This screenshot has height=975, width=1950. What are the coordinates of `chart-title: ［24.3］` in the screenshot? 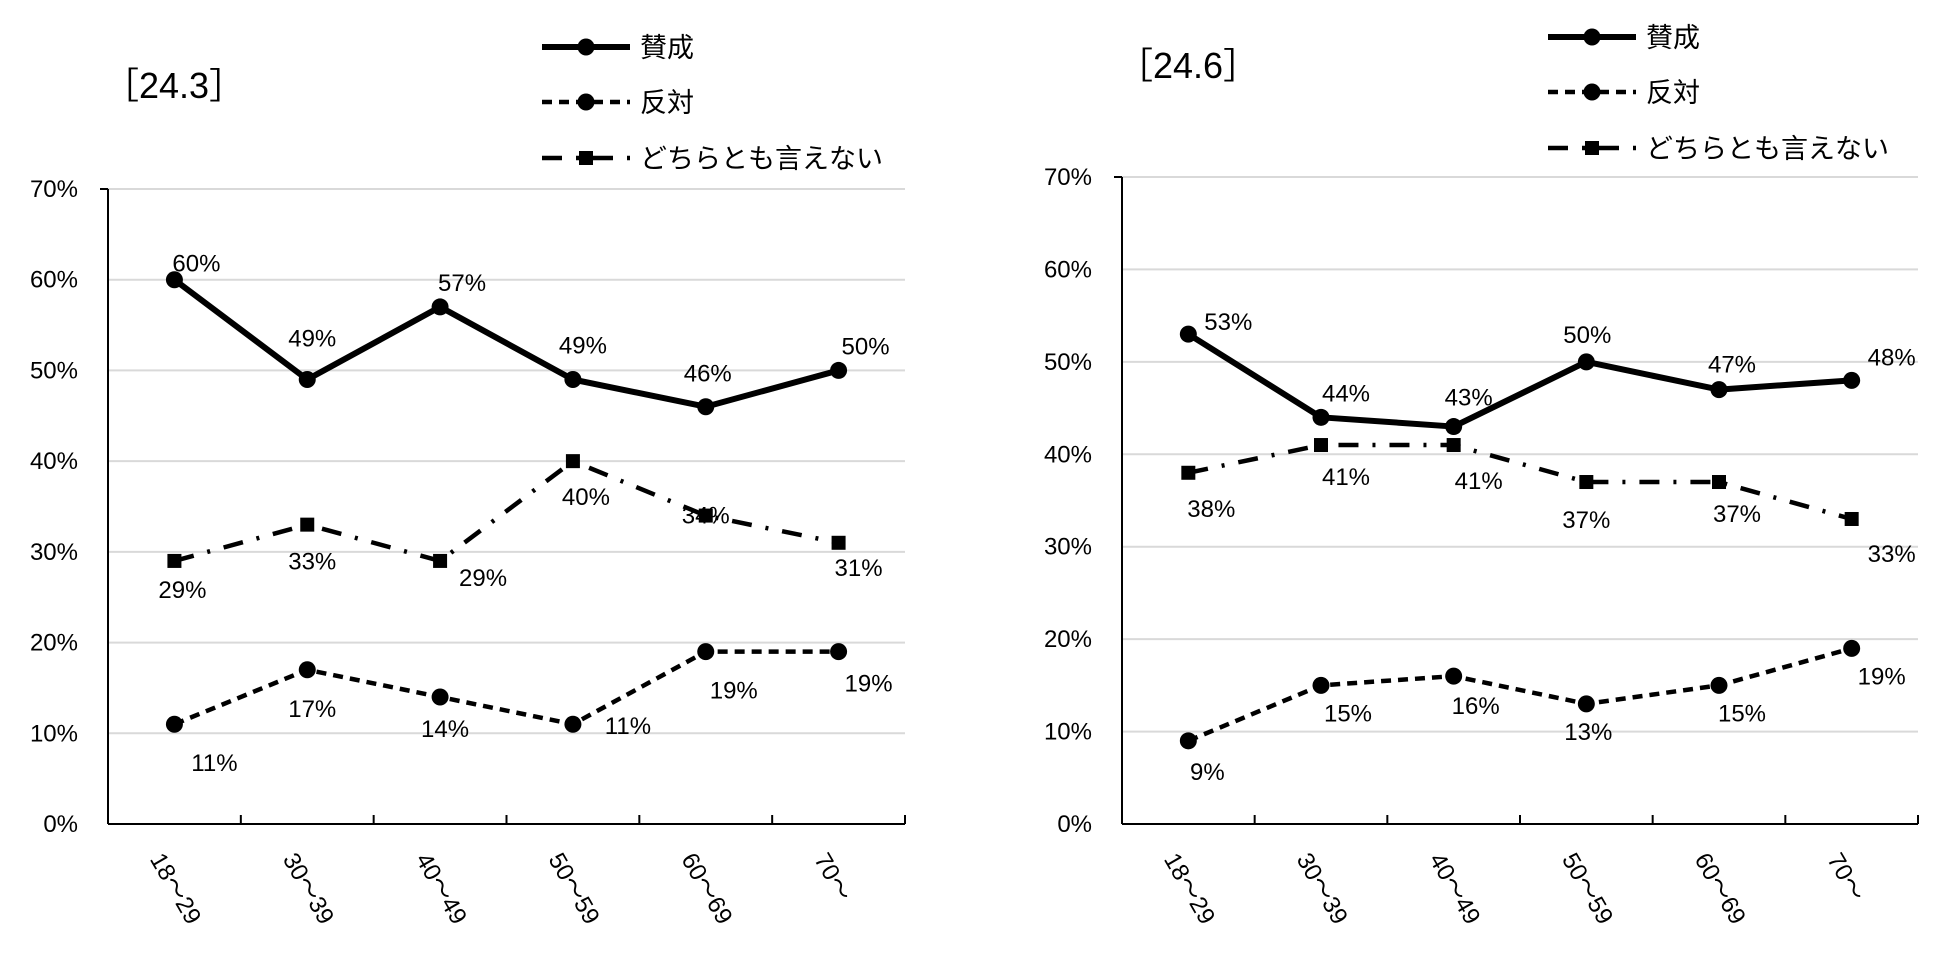 It's located at (174, 85).